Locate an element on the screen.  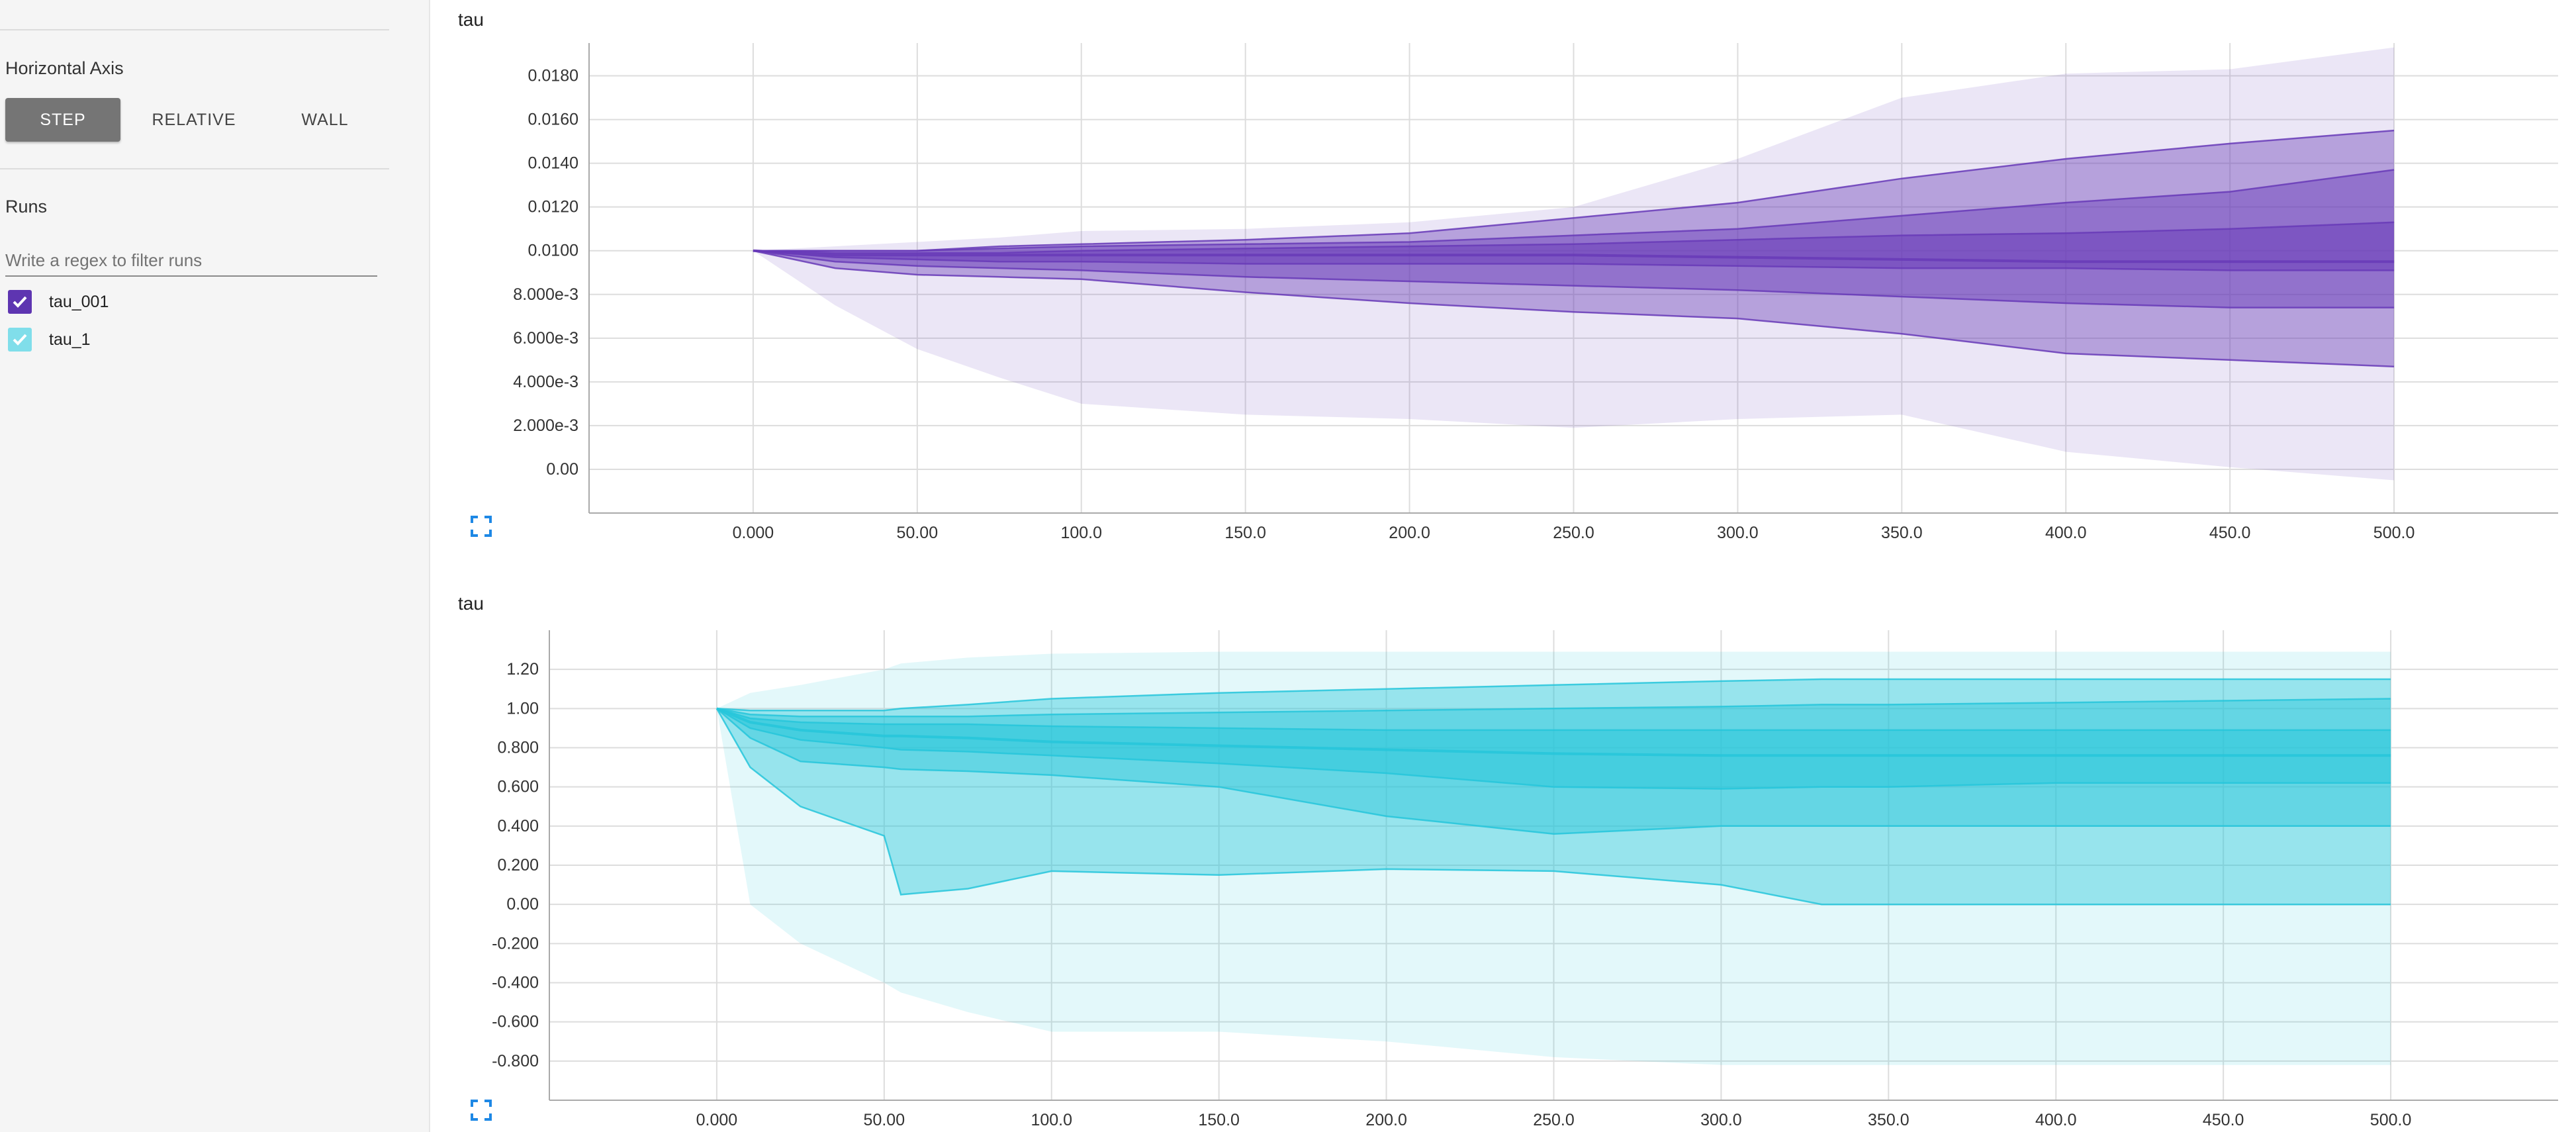
step-button: STEP is located at coordinates (62, 120).